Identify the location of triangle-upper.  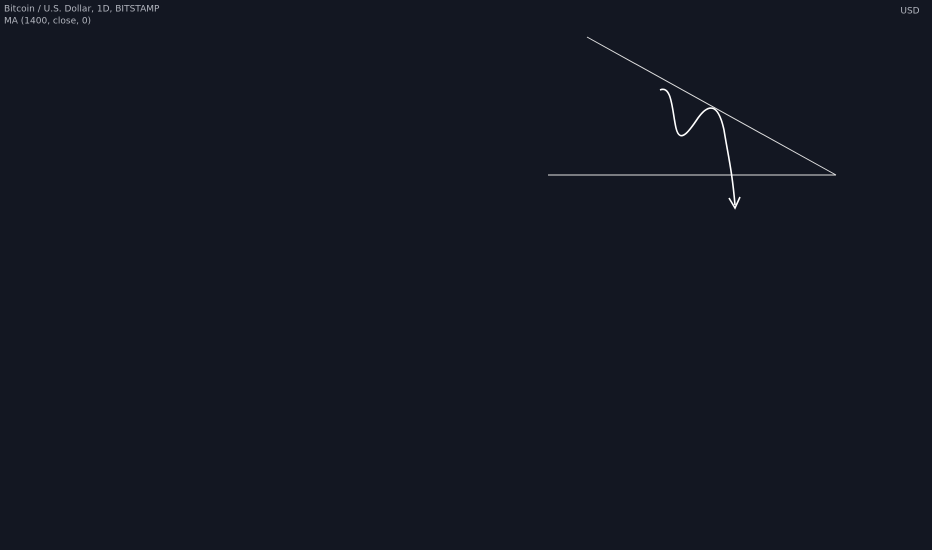
(711, 106).